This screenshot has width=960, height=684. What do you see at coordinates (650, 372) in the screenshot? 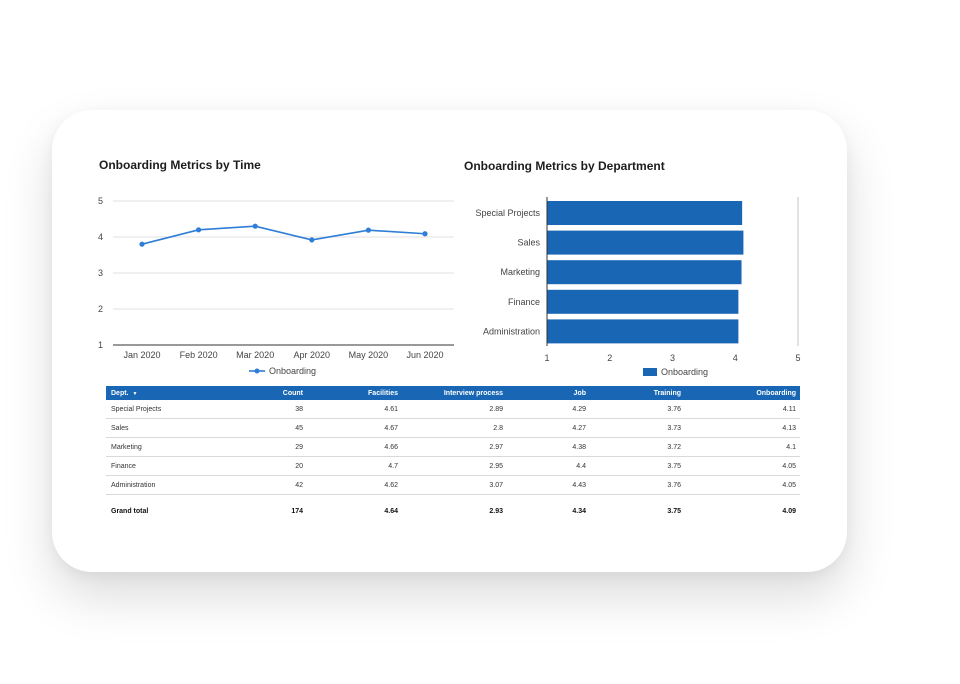
I see `legend-swatch` at bounding box center [650, 372].